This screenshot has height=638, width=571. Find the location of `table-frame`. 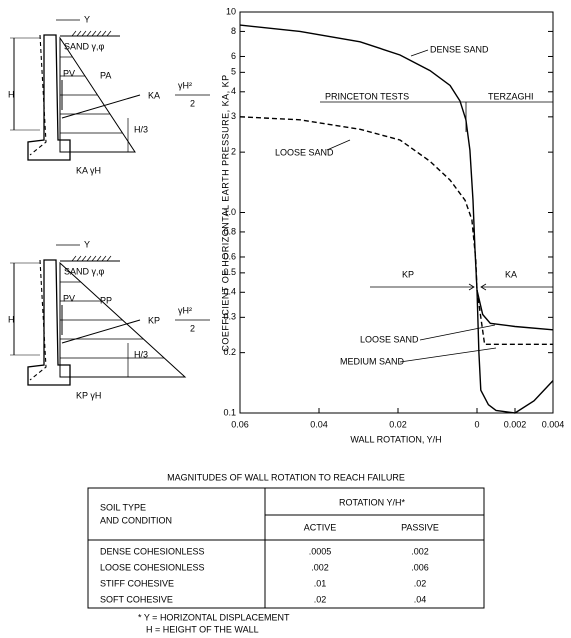

table-frame is located at coordinates (286, 548).